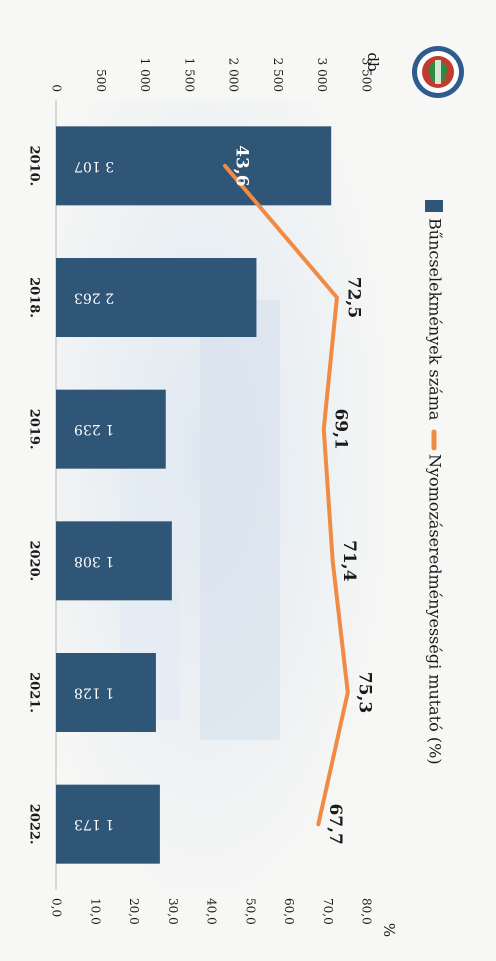 This screenshot has width=496, height=961. What do you see at coordinates (322, 75) in the screenshot?
I see `left-axis-tick-label: 3 000` at bounding box center [322, 75].